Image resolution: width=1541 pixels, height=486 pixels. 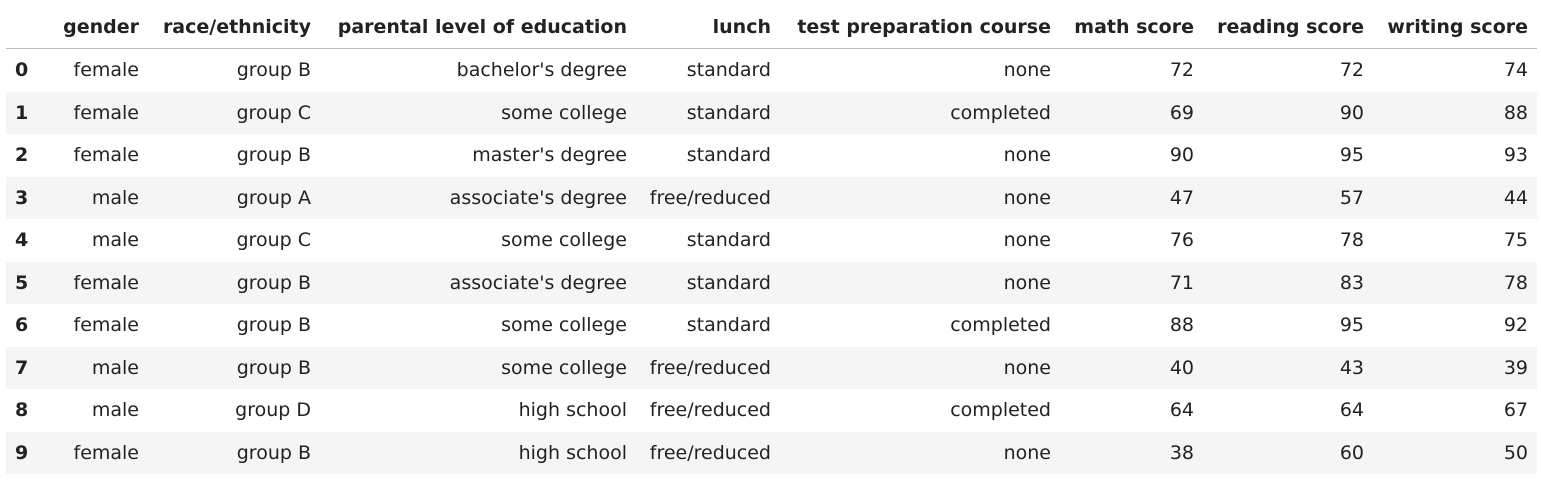 What do you see at coordinates (708, 27) in the screenshot?
I see `column-header-lunch: lunch` at bounding box center [708, 27].